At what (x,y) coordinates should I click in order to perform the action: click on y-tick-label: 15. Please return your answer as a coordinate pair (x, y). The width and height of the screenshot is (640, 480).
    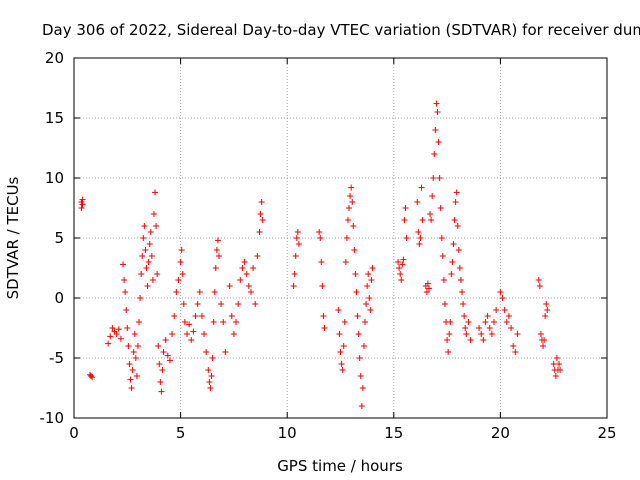
    Looking at the image, I should click on (54, 118).